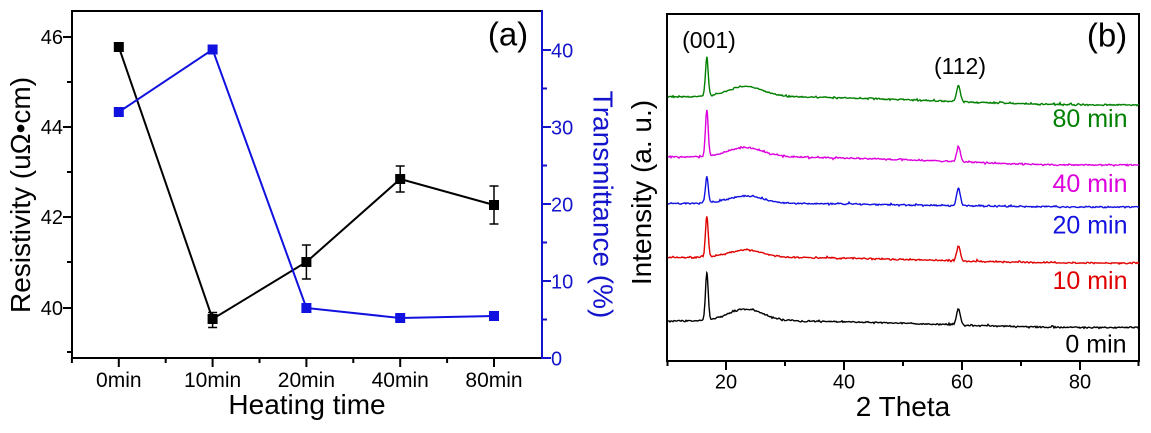 The height and width of the screenshot is (433, 1151). I want to click on svg-text: 80 min, so click(1089, 119).